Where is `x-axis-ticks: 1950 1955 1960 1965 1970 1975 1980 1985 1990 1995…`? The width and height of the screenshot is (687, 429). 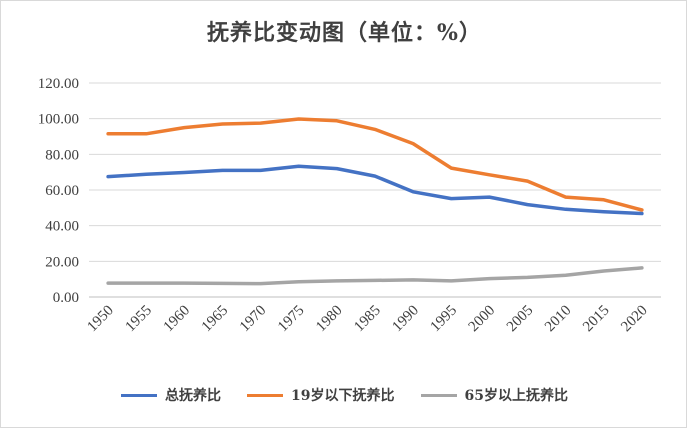 x-axis-ticks: 1950 1955 1960 1965 1970 1975 1980 1985 1990 1995… is located at coordinates (367, 319).